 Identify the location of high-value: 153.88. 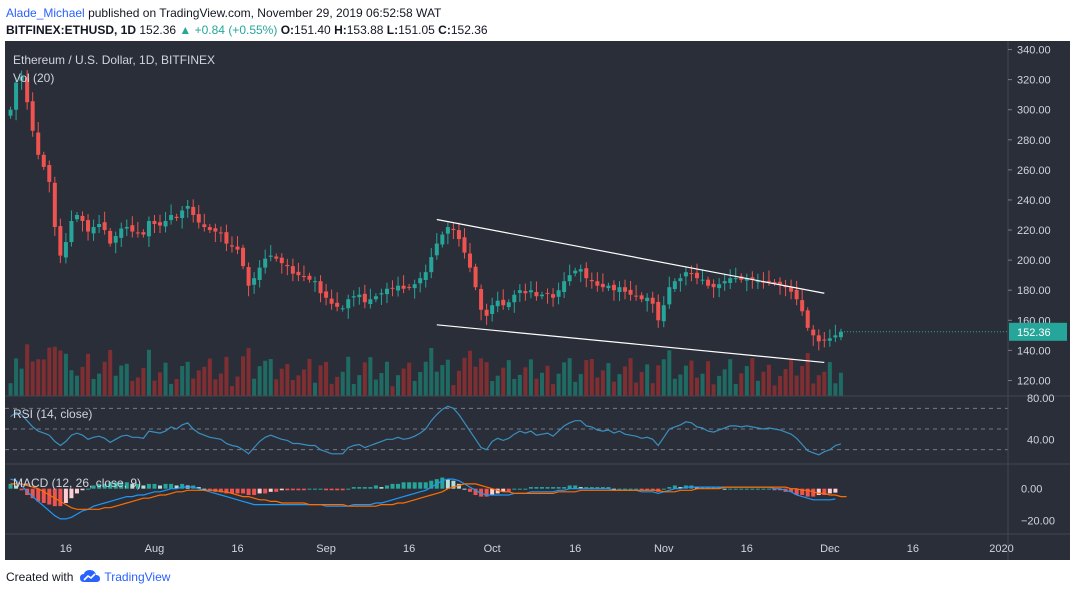
(365, 30).